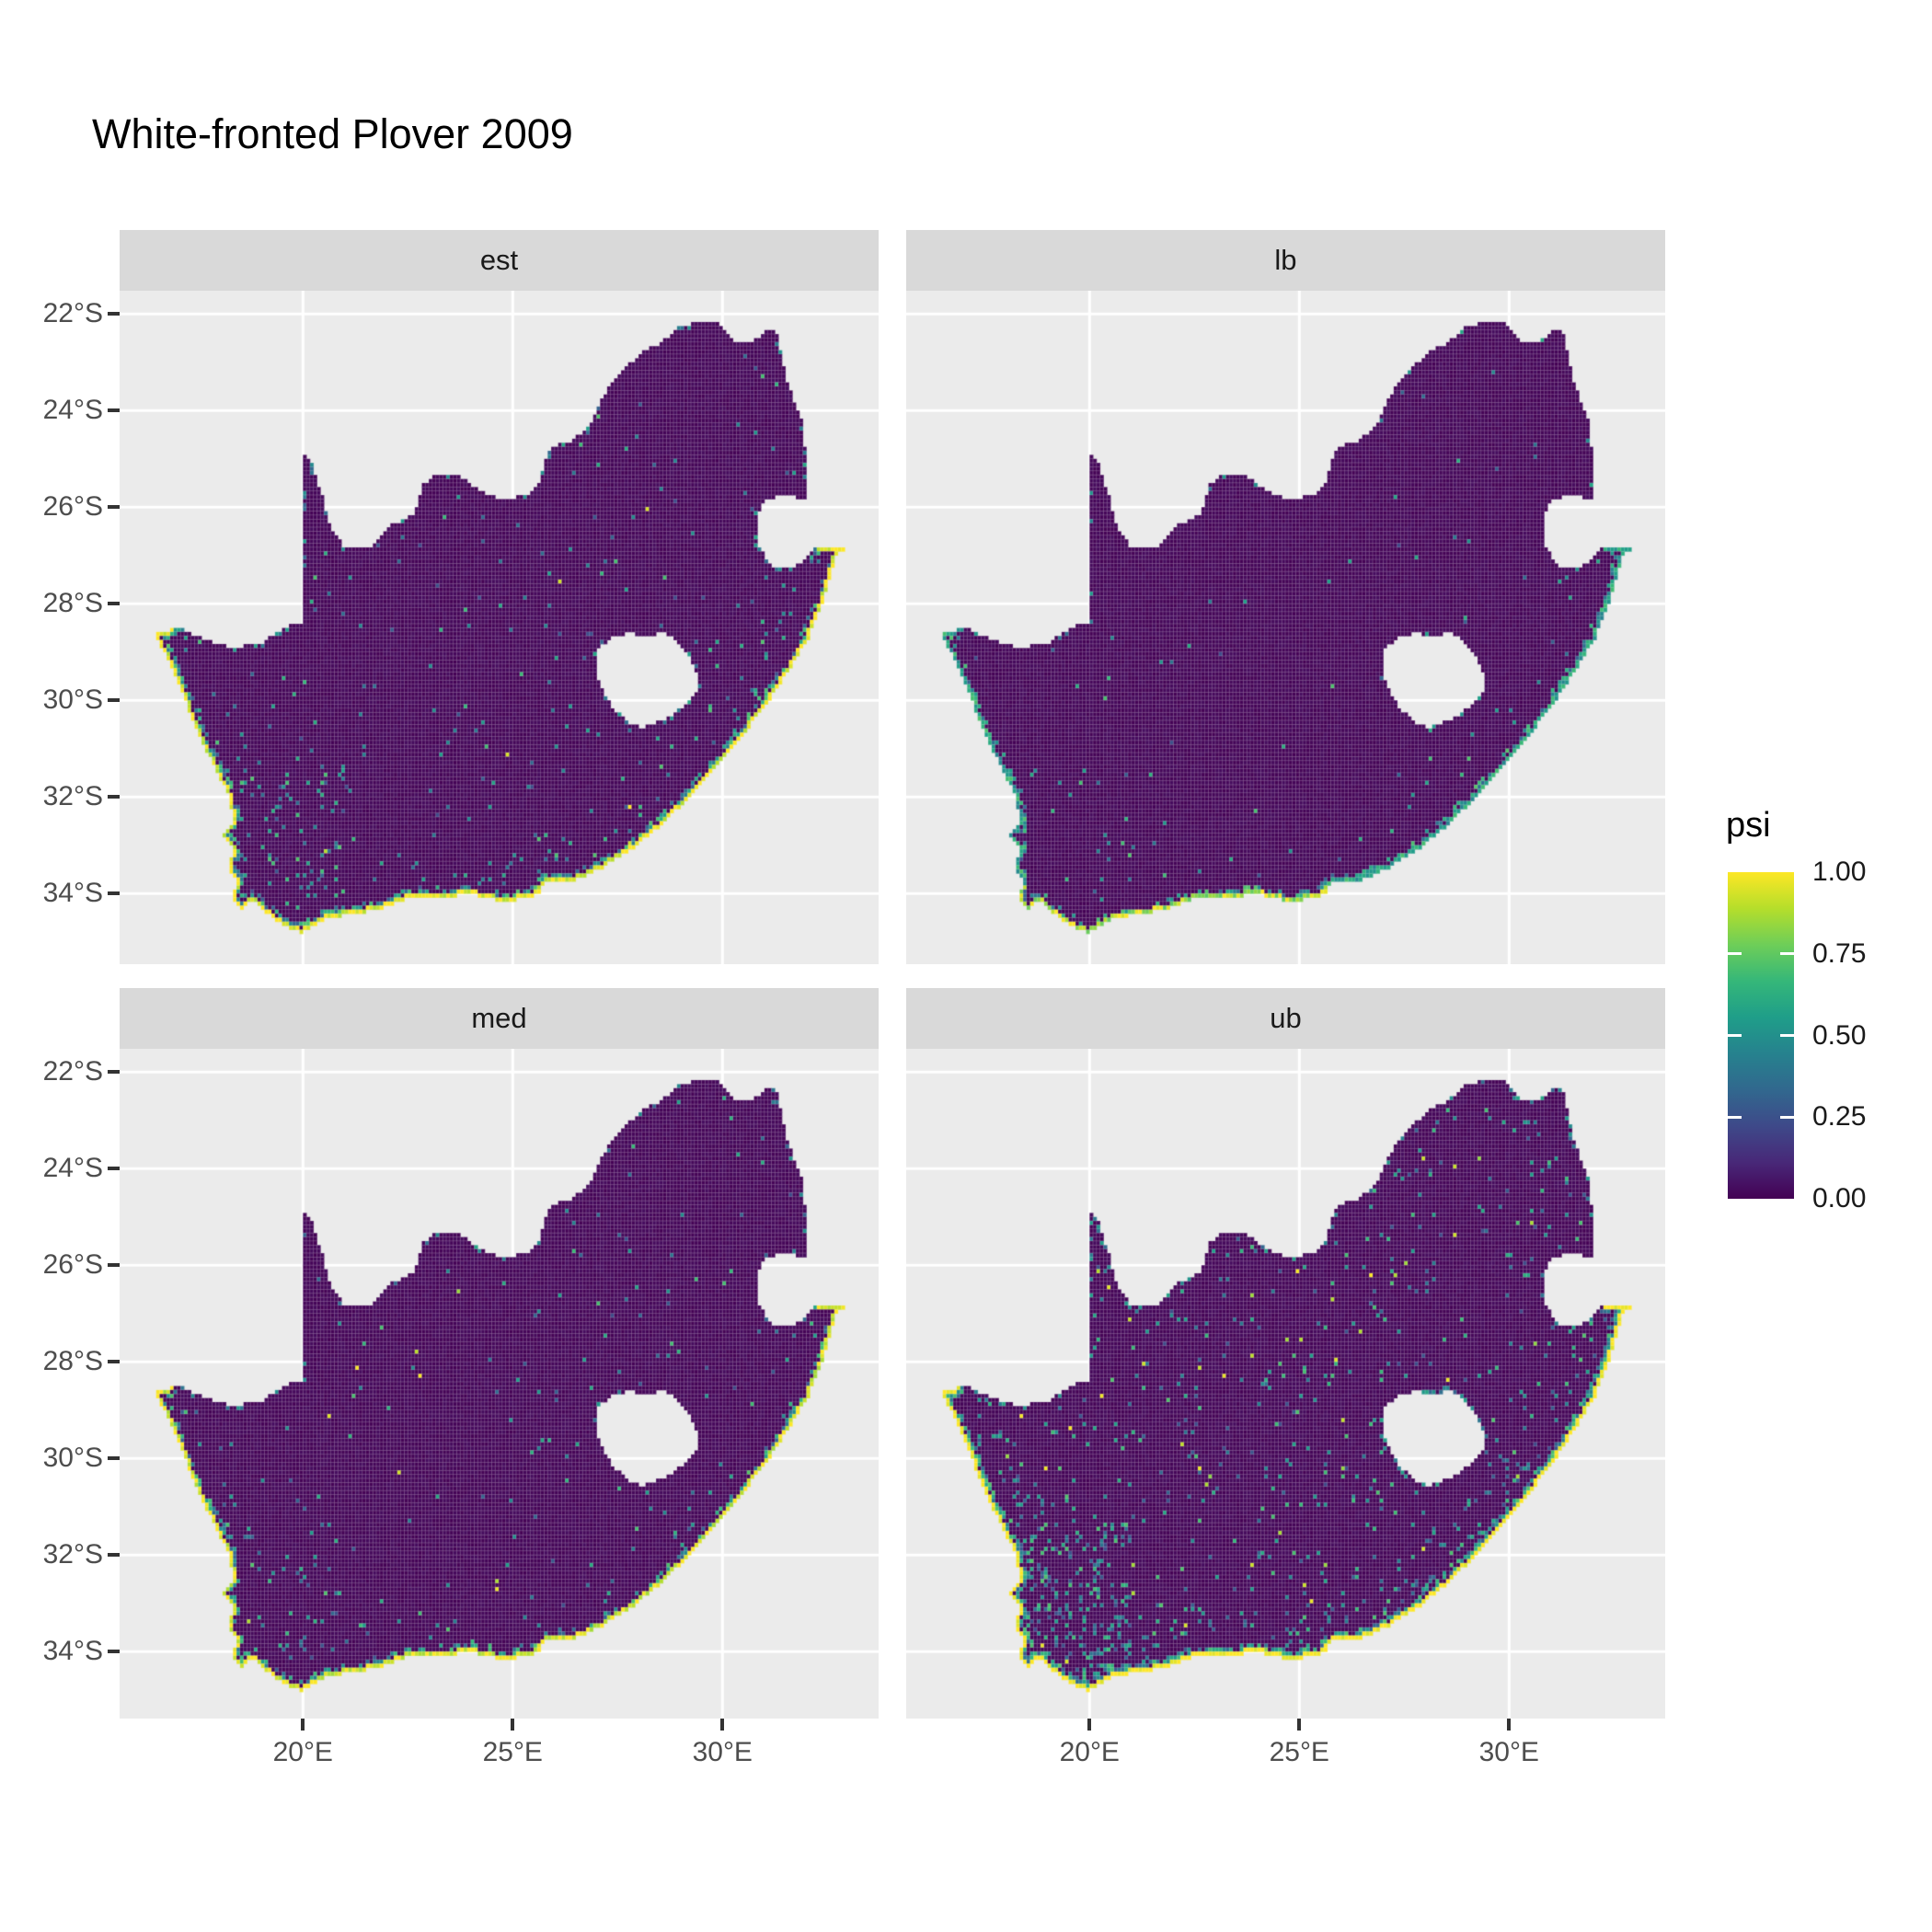 This screenshot has height=1932, width=1932. I want to click on facet-strip-label: lb, so click(1285, 260).